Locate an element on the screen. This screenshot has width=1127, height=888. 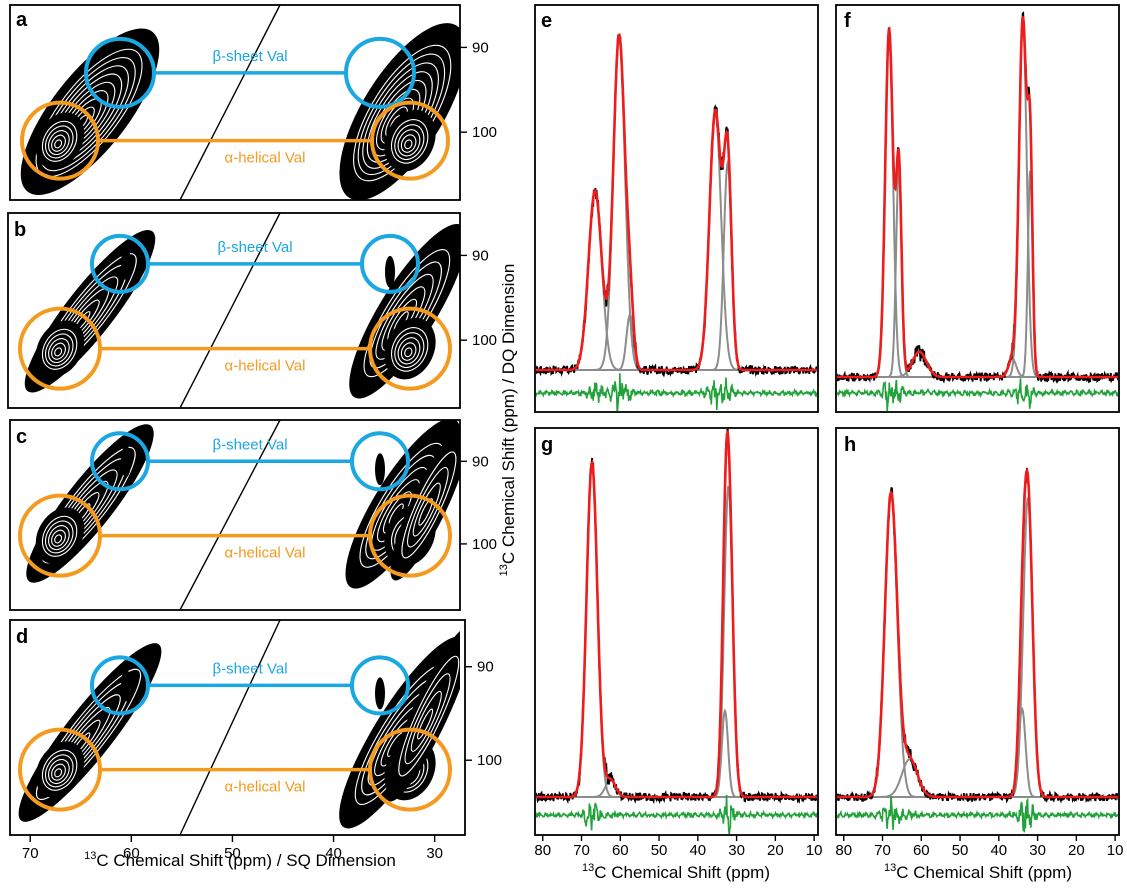
contour-body is located at coordinates (242, 311).